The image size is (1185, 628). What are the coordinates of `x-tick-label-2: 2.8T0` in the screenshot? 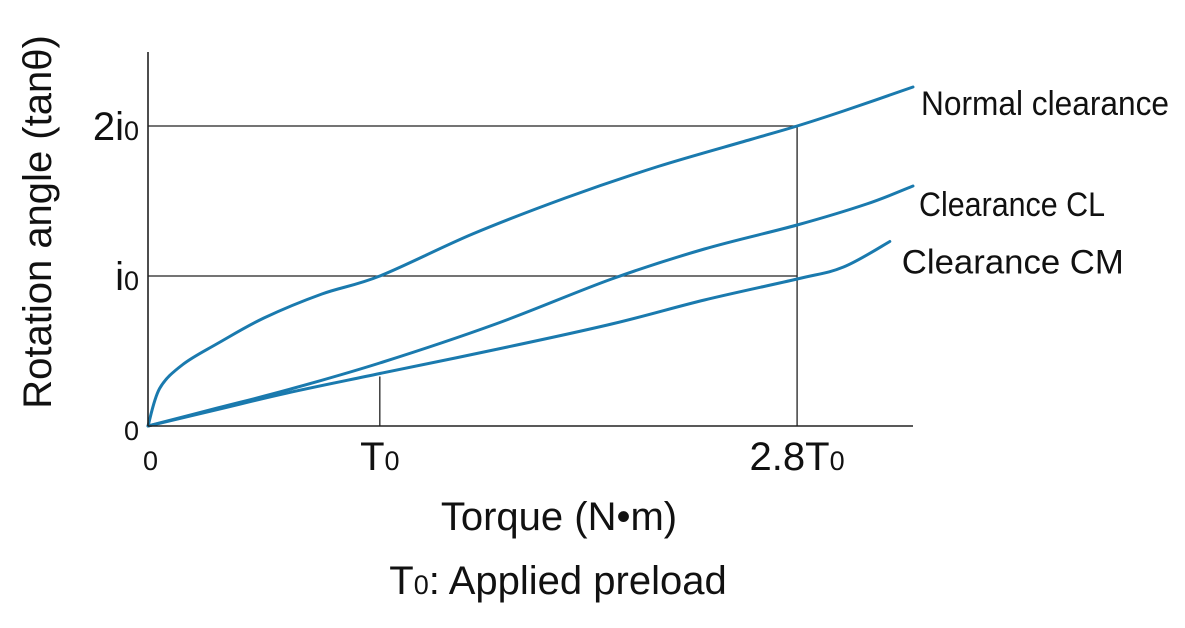 It's located at (797, 457).